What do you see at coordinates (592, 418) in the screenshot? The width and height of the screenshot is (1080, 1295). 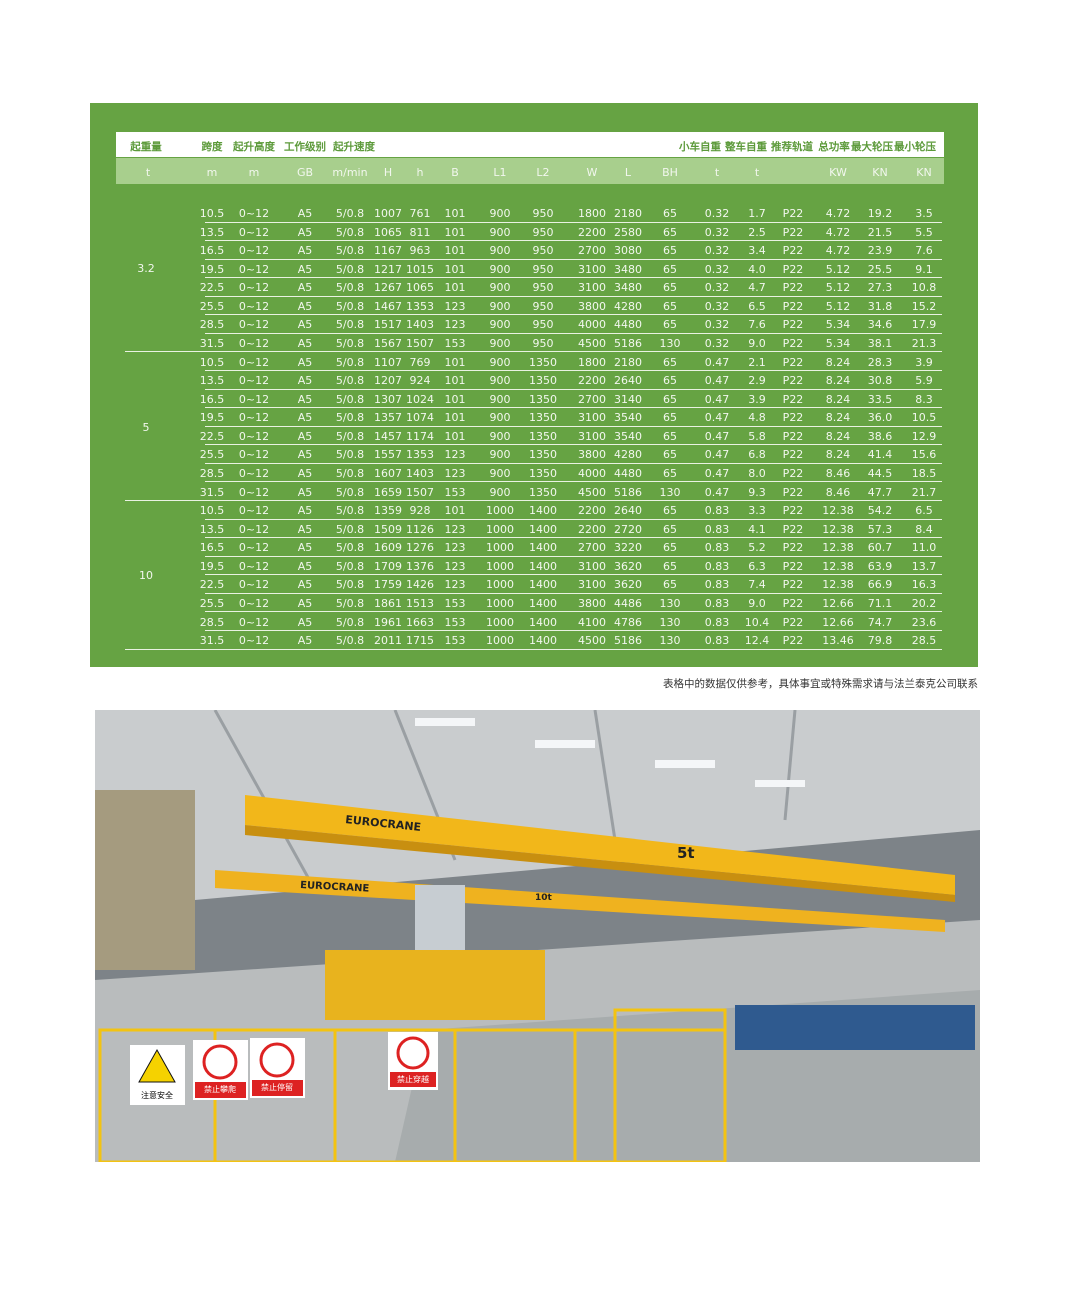 I see `cell: 3100` at bounding box center [592, 418].